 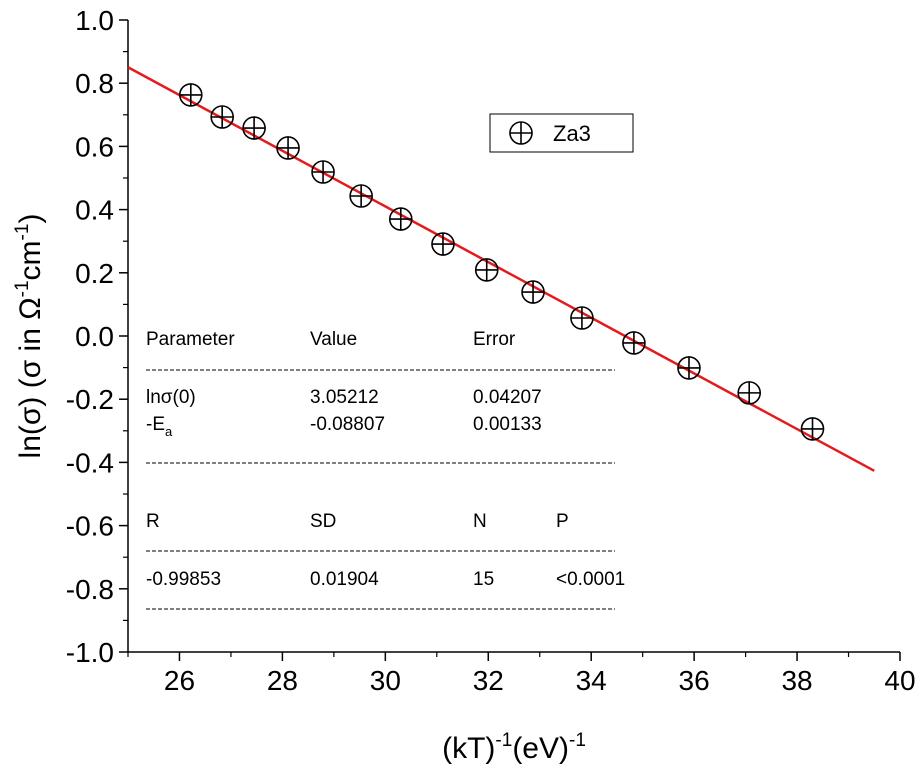 What do you see at coordinates (521, 133) in the screenshot?
I see `legend-marker-icon` at bounding box center [521, 133].